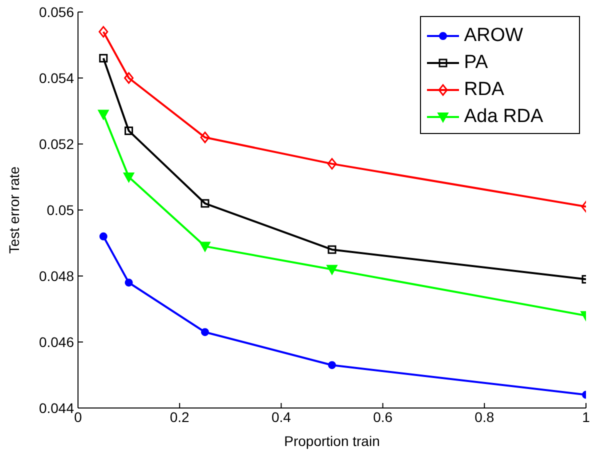  Describe the element at coordinates (476, 63) in the screenshot. I see `legend-label: PA` at that location.